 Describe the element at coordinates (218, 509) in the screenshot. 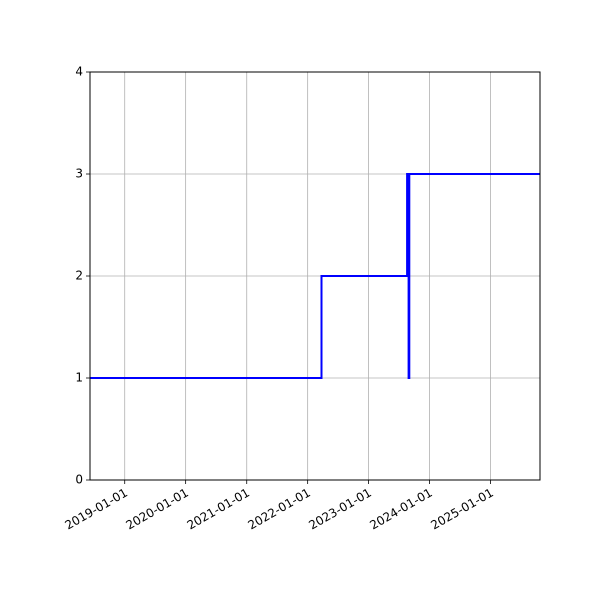

I see `x-tick-label: 2021-01-01` at that location.